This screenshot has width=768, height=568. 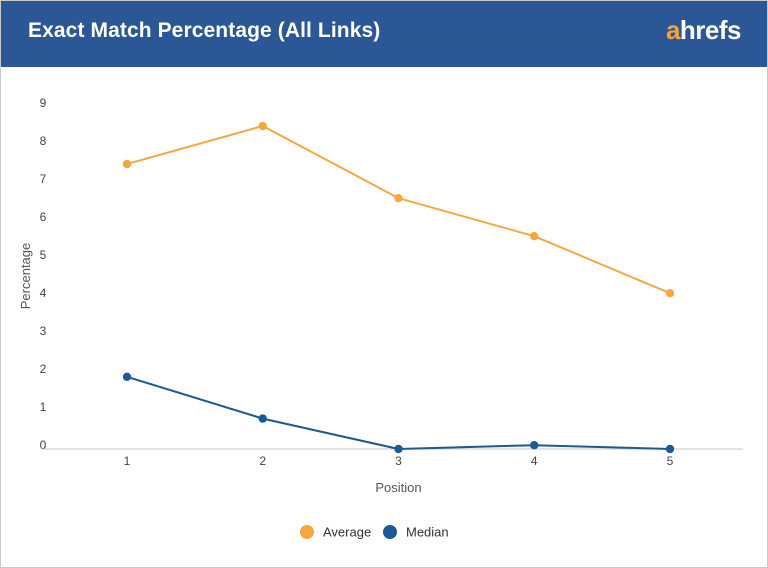 I want to click on legend: Average Median, so click(x=374, y=532).